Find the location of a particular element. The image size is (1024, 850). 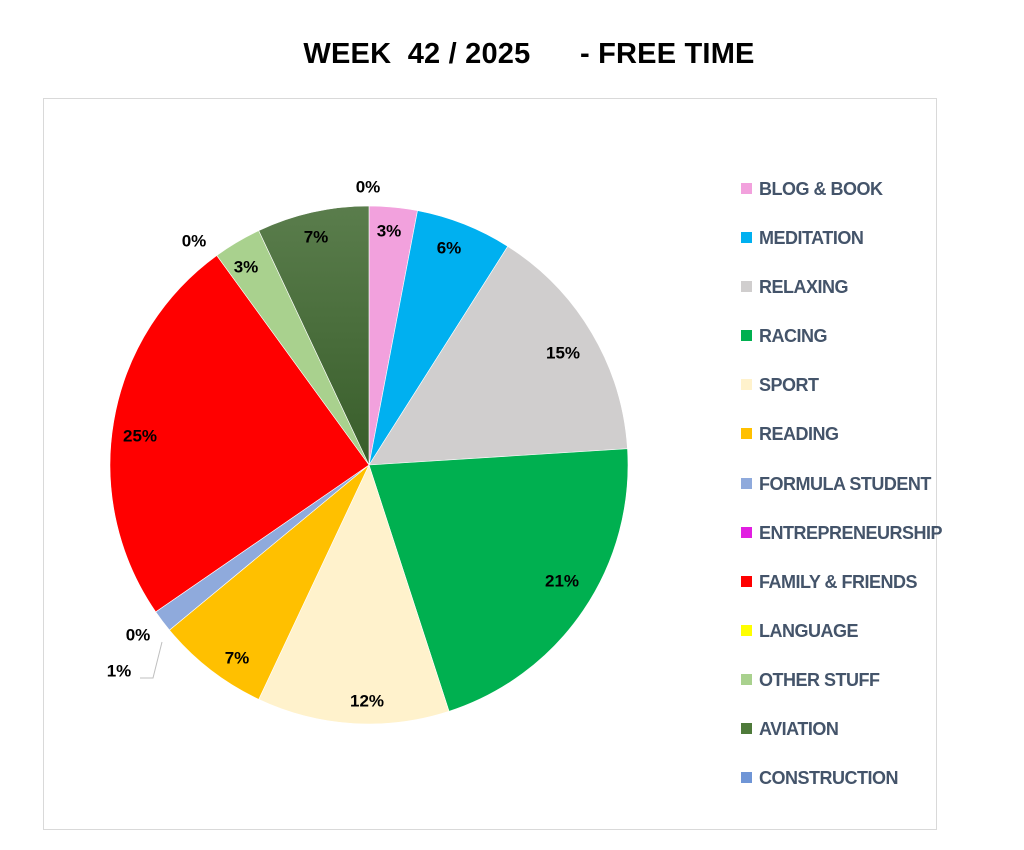

legend-label-entrepreneurship: ENTREPRENEURSHIP is located at coordinates (851, 533).